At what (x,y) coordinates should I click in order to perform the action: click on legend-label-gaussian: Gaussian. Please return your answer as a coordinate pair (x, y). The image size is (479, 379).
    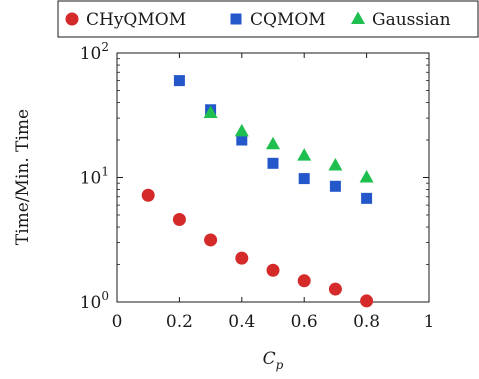
    Looking at the image, I should click on (411, 20).